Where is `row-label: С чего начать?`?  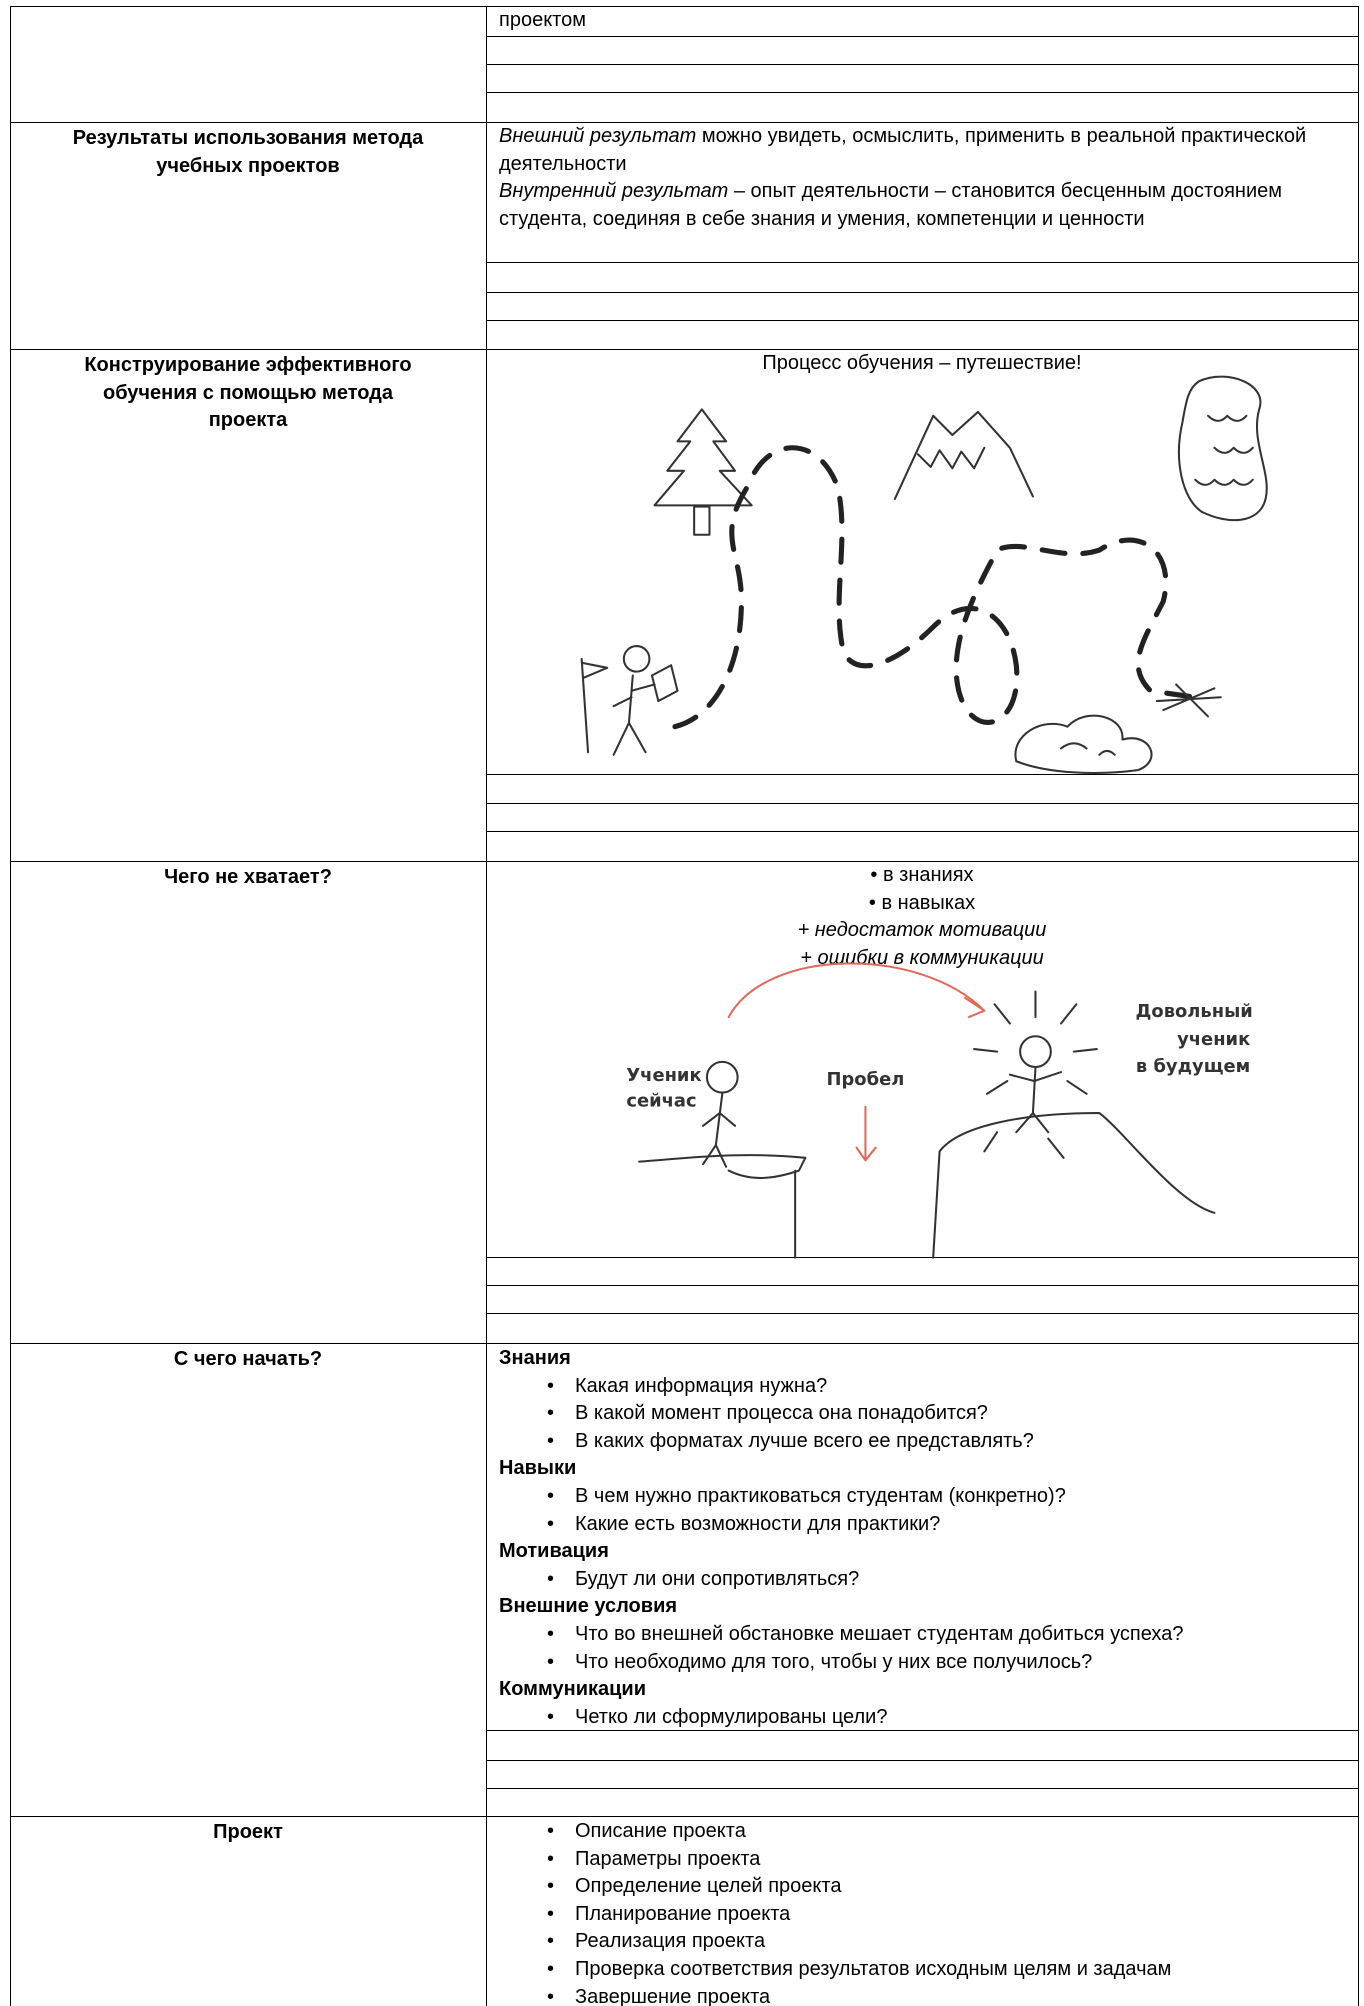 row-label: С чего начать? is located at coordinates (248, 1359).